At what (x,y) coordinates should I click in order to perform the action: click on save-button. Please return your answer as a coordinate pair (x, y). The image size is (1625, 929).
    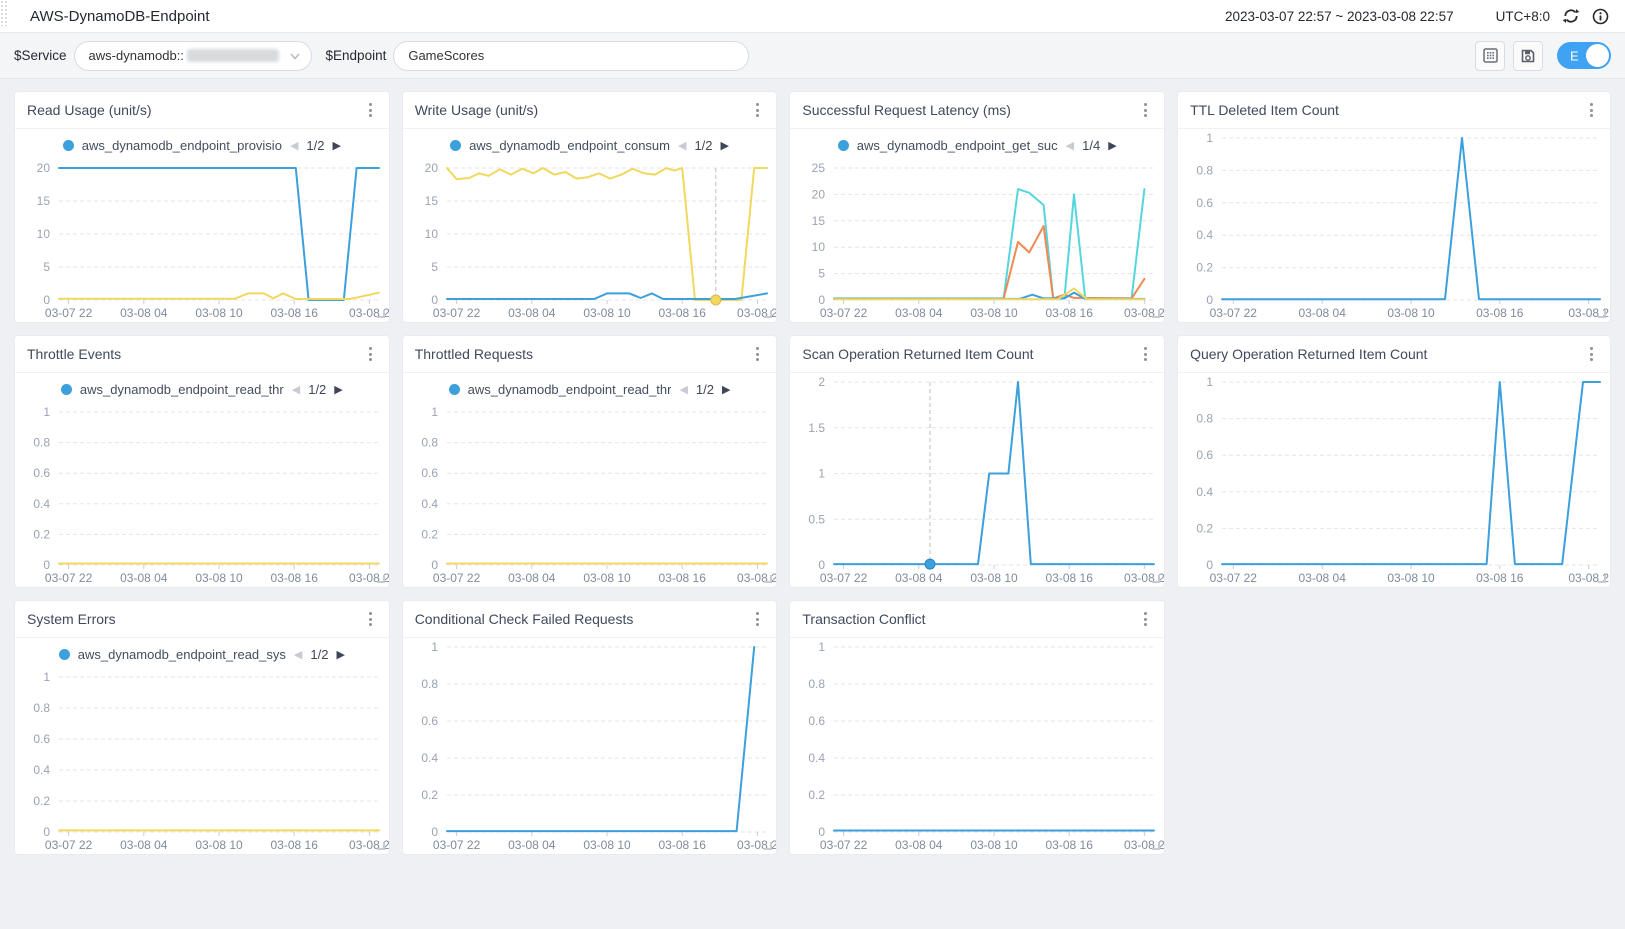
    Looking at the image, I should click on (1528, 55).